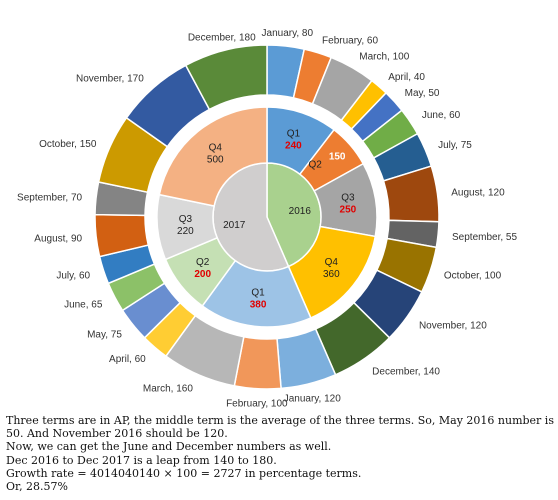 The width and height of the screenshot is (558, 500). I want to click on quarter-value-2017-q3: 220, so click(185, 231).